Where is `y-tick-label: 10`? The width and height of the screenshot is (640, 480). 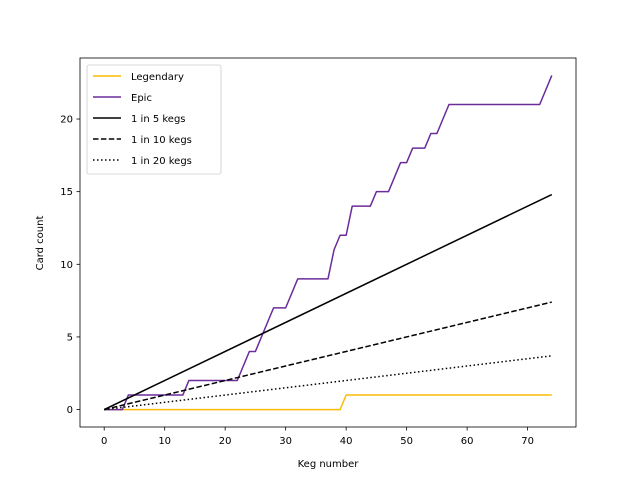
y-tick-label: 10 is located at coordinates (66, 265).